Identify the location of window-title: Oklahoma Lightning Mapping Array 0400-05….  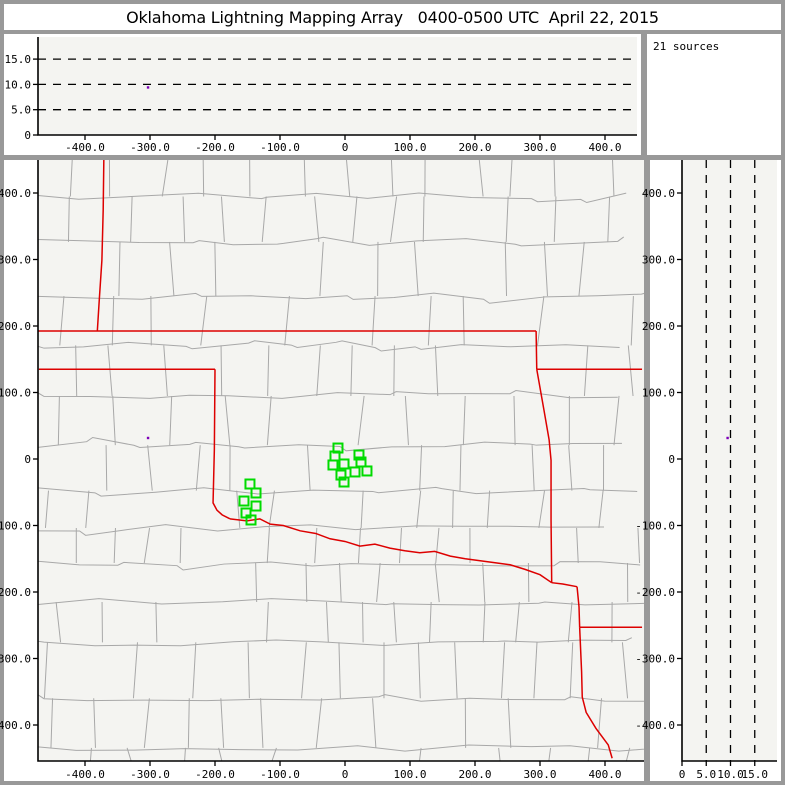
(392, 17).